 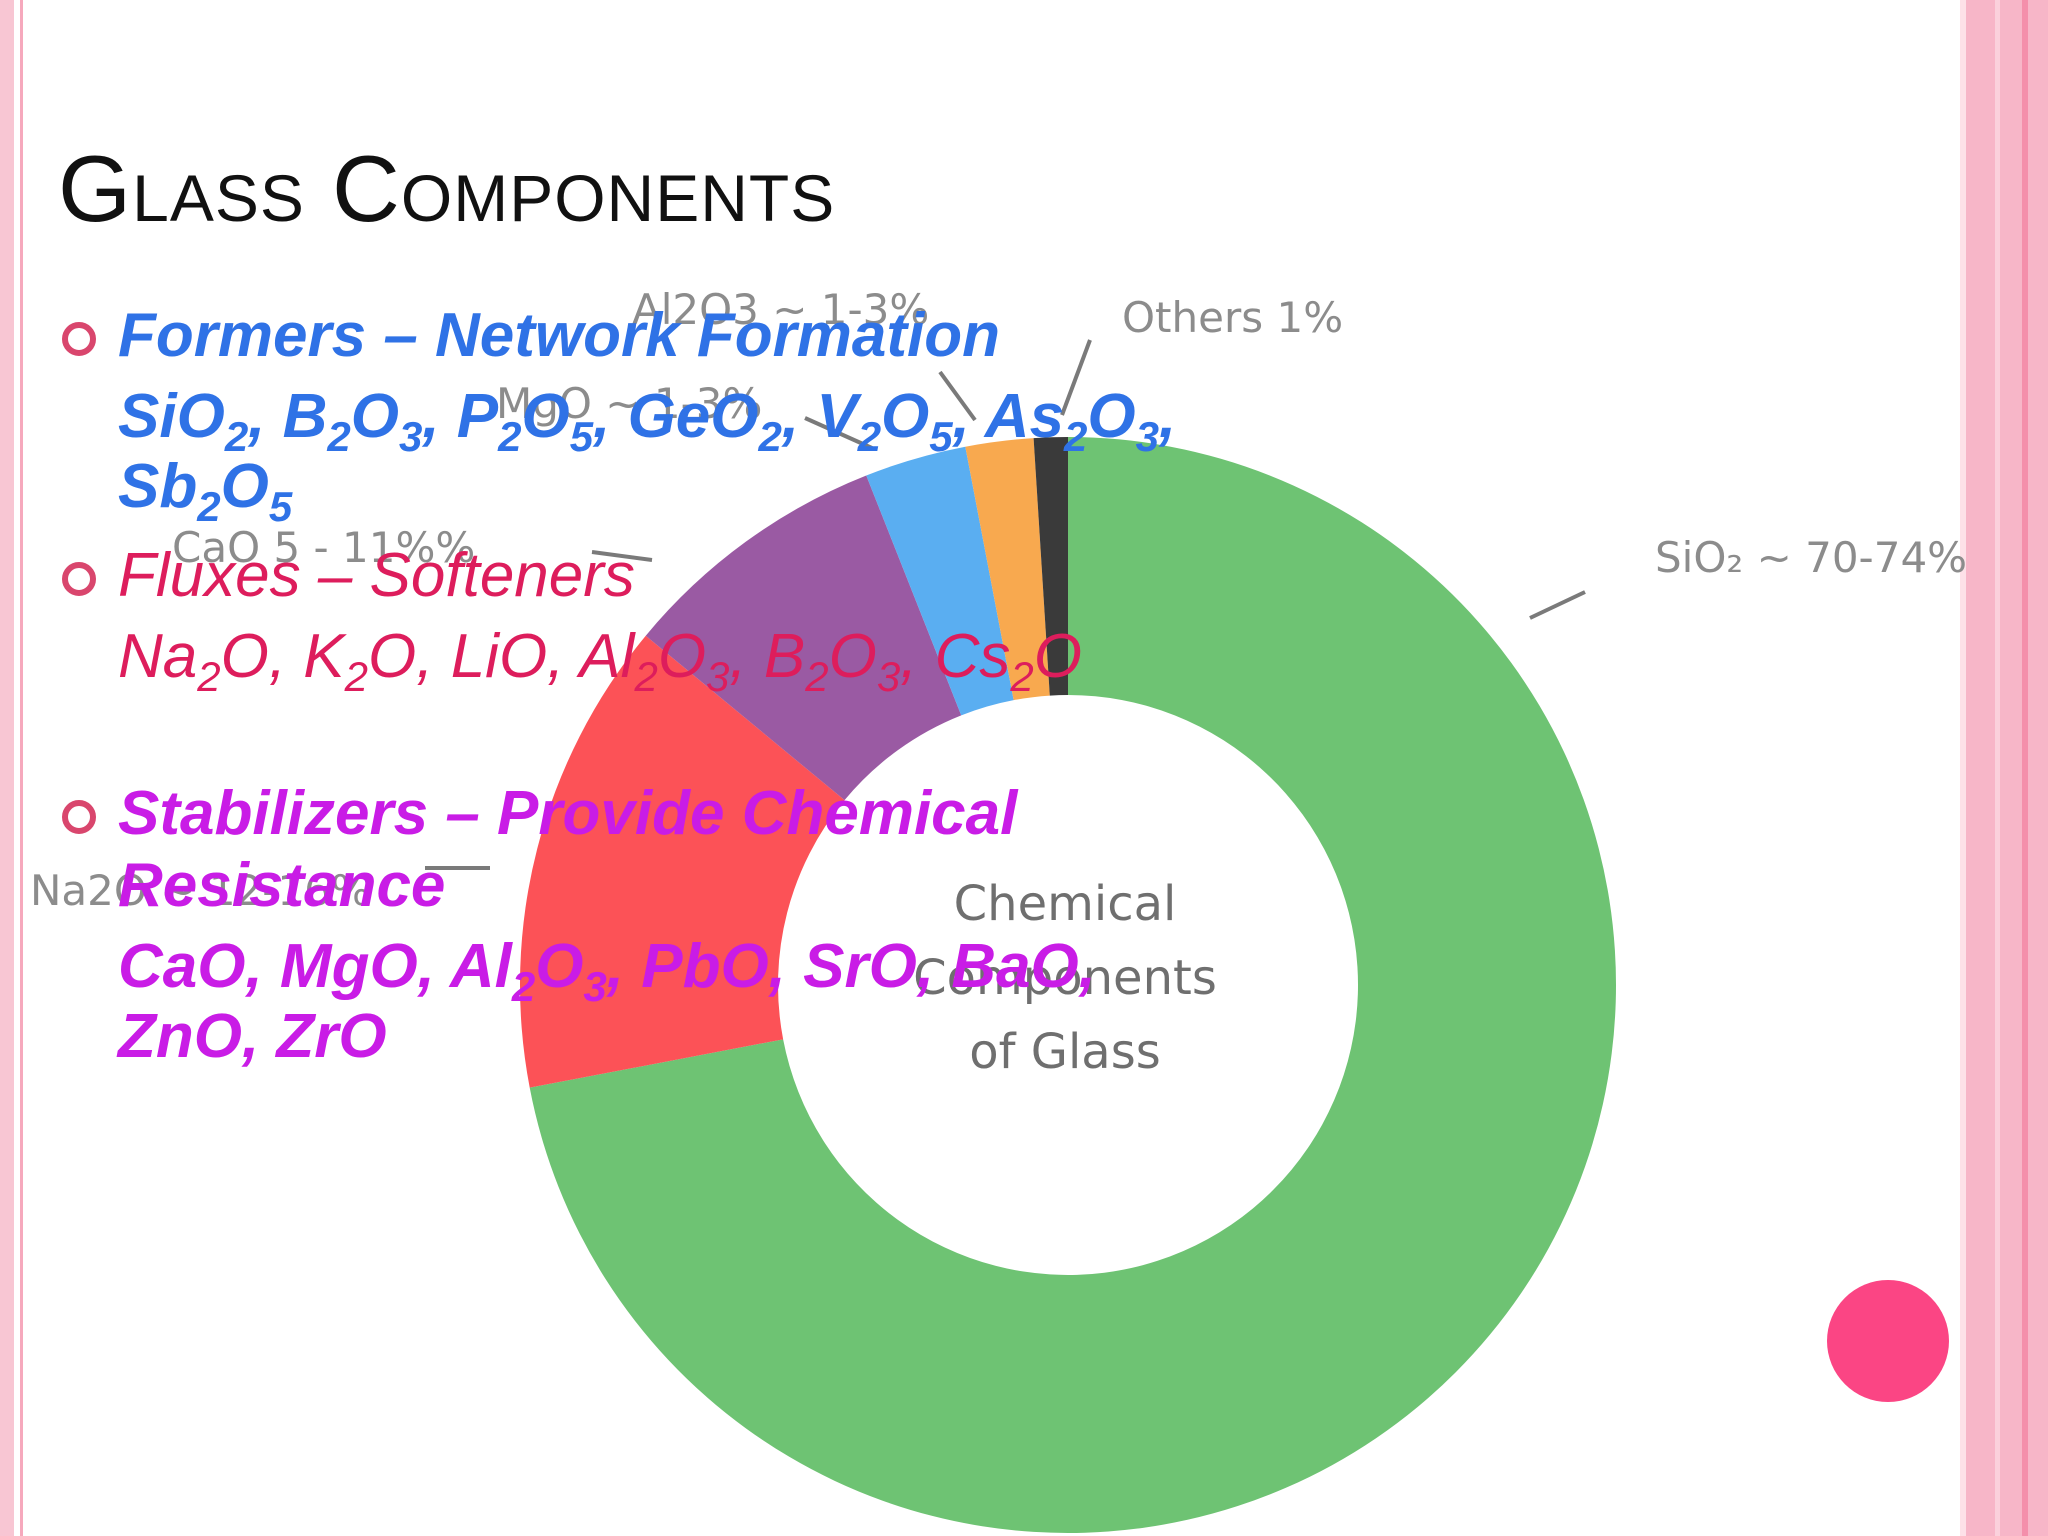 What do you see at coordinates (1888, 1341) in the screenshot?
I see `decorative-pink-dot` at bounding box center [1888, 1341].